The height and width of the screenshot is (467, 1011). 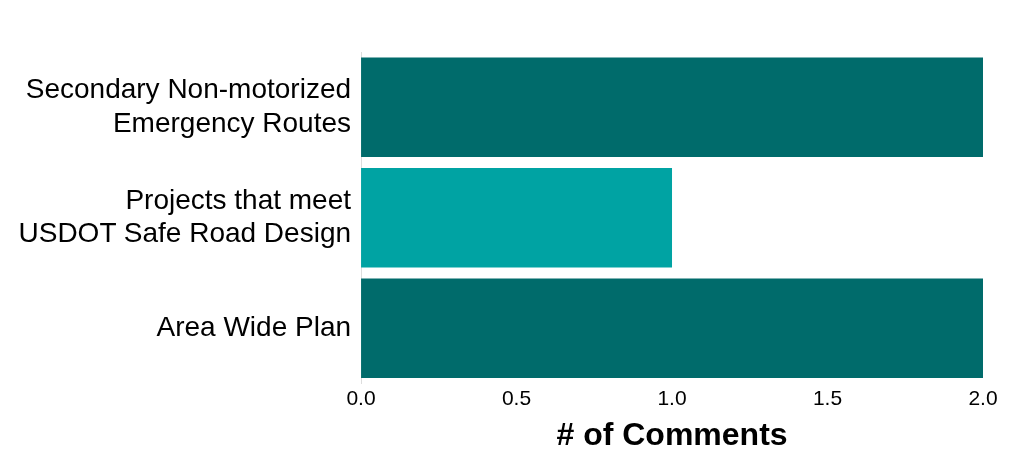 I want to click on y-tick-label: Secondary Non-motorized Emergency Routes, so click(x=188, y=105).